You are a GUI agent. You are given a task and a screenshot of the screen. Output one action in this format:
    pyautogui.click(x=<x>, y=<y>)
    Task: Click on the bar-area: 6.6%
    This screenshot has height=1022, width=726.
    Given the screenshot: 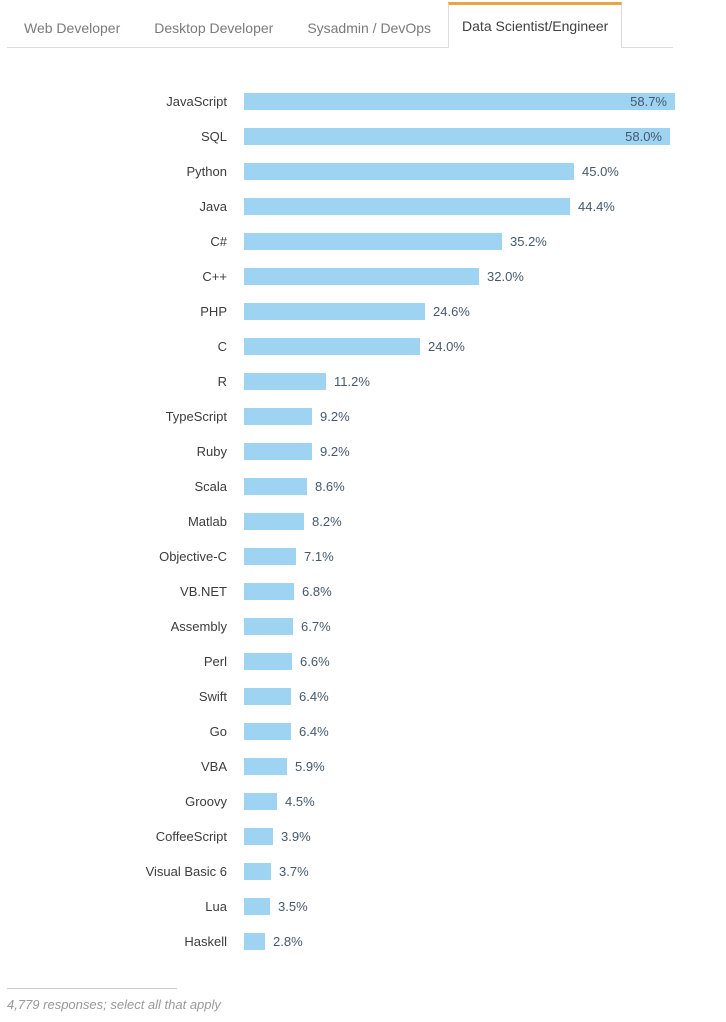 What is the action you would take?
    pyautogui.click(x=476, y=661)
    